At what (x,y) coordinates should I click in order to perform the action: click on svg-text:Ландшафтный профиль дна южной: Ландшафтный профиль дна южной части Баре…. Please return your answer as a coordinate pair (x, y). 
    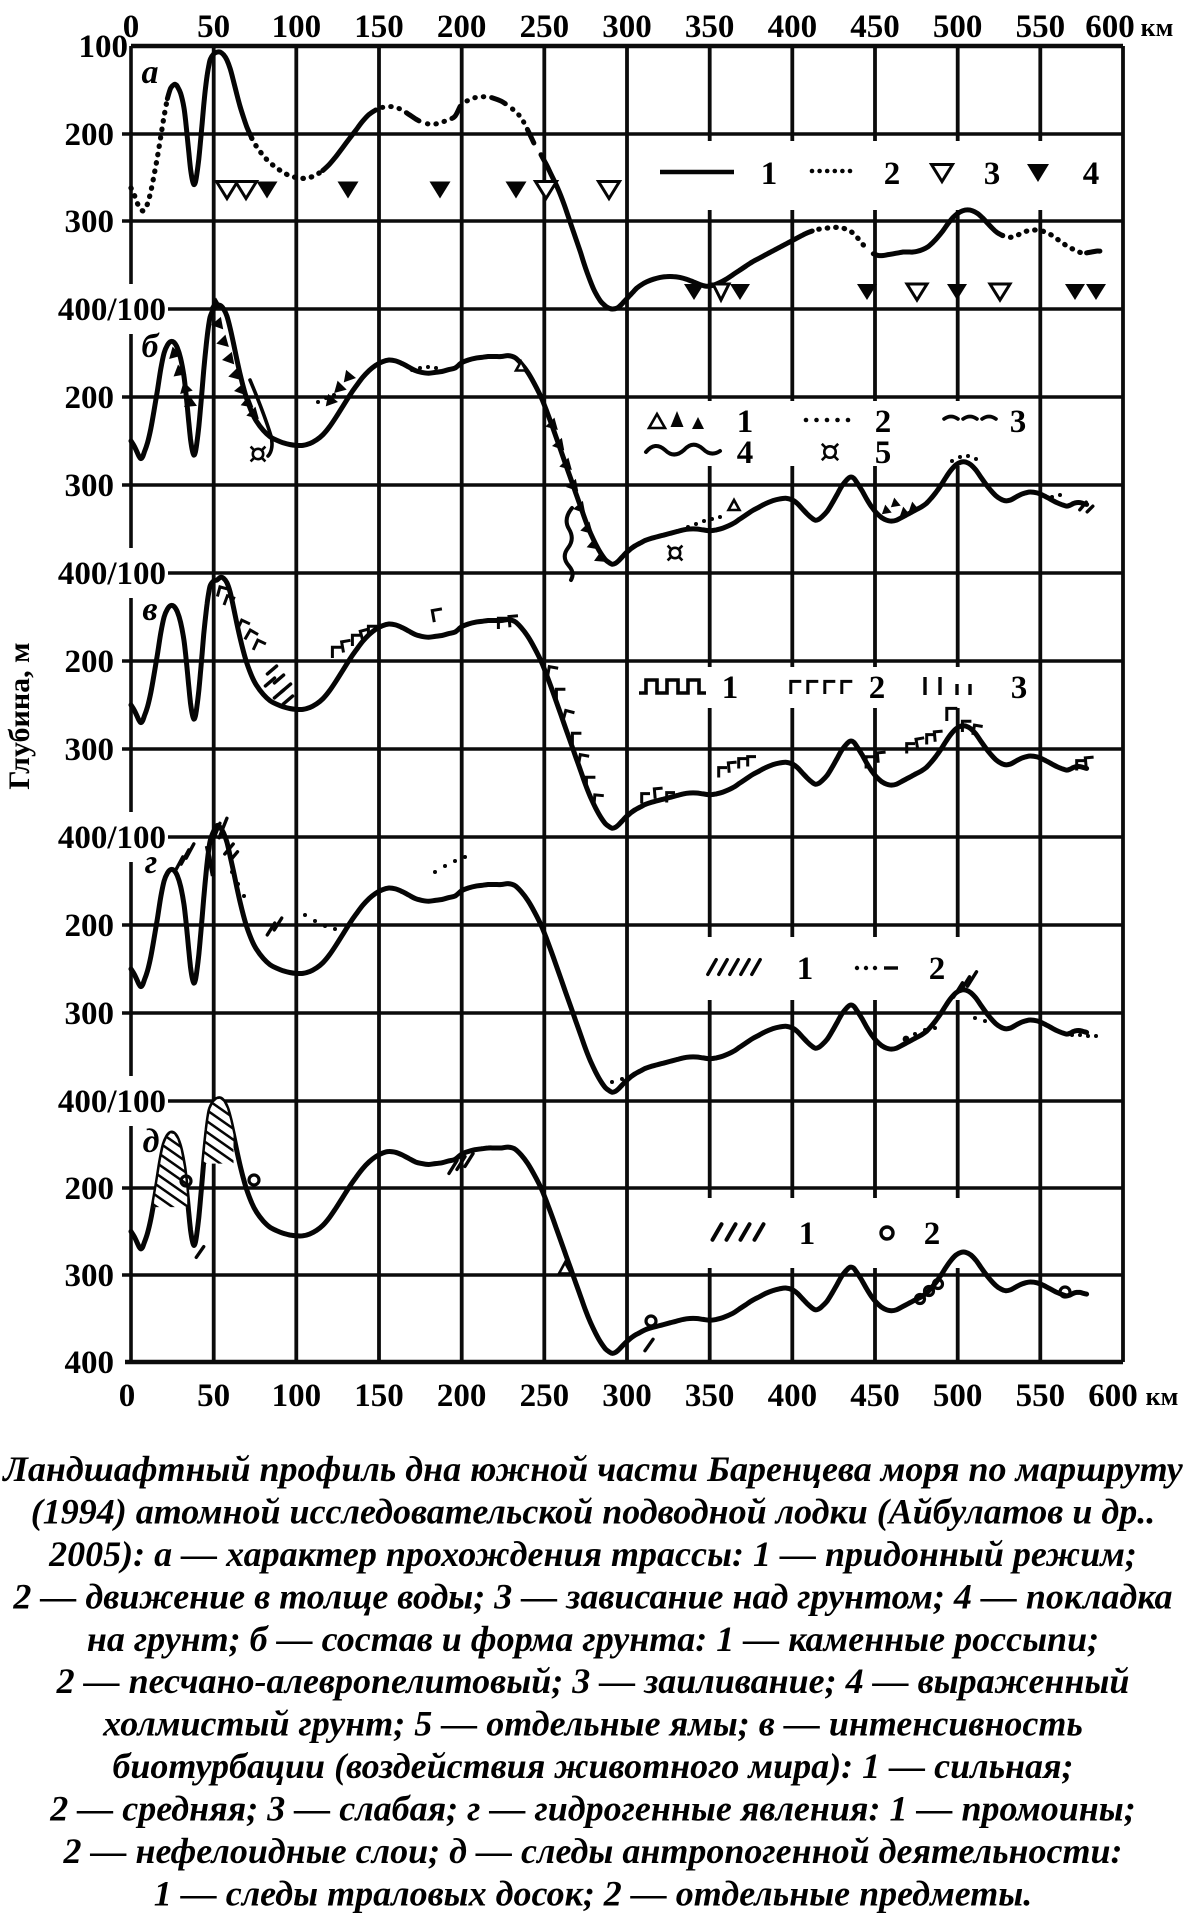
    Looking at the image, I should click on (592, 1469).